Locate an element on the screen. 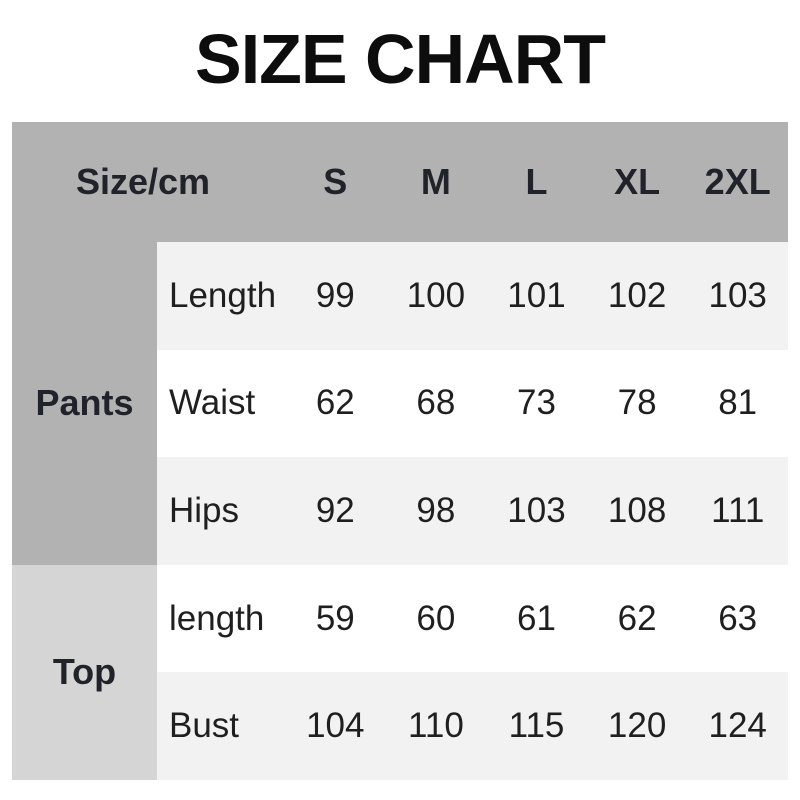 The width and height of the screenshot is (800, 800). row-label-top-bust: Bust is located at coordinates (221, 726).